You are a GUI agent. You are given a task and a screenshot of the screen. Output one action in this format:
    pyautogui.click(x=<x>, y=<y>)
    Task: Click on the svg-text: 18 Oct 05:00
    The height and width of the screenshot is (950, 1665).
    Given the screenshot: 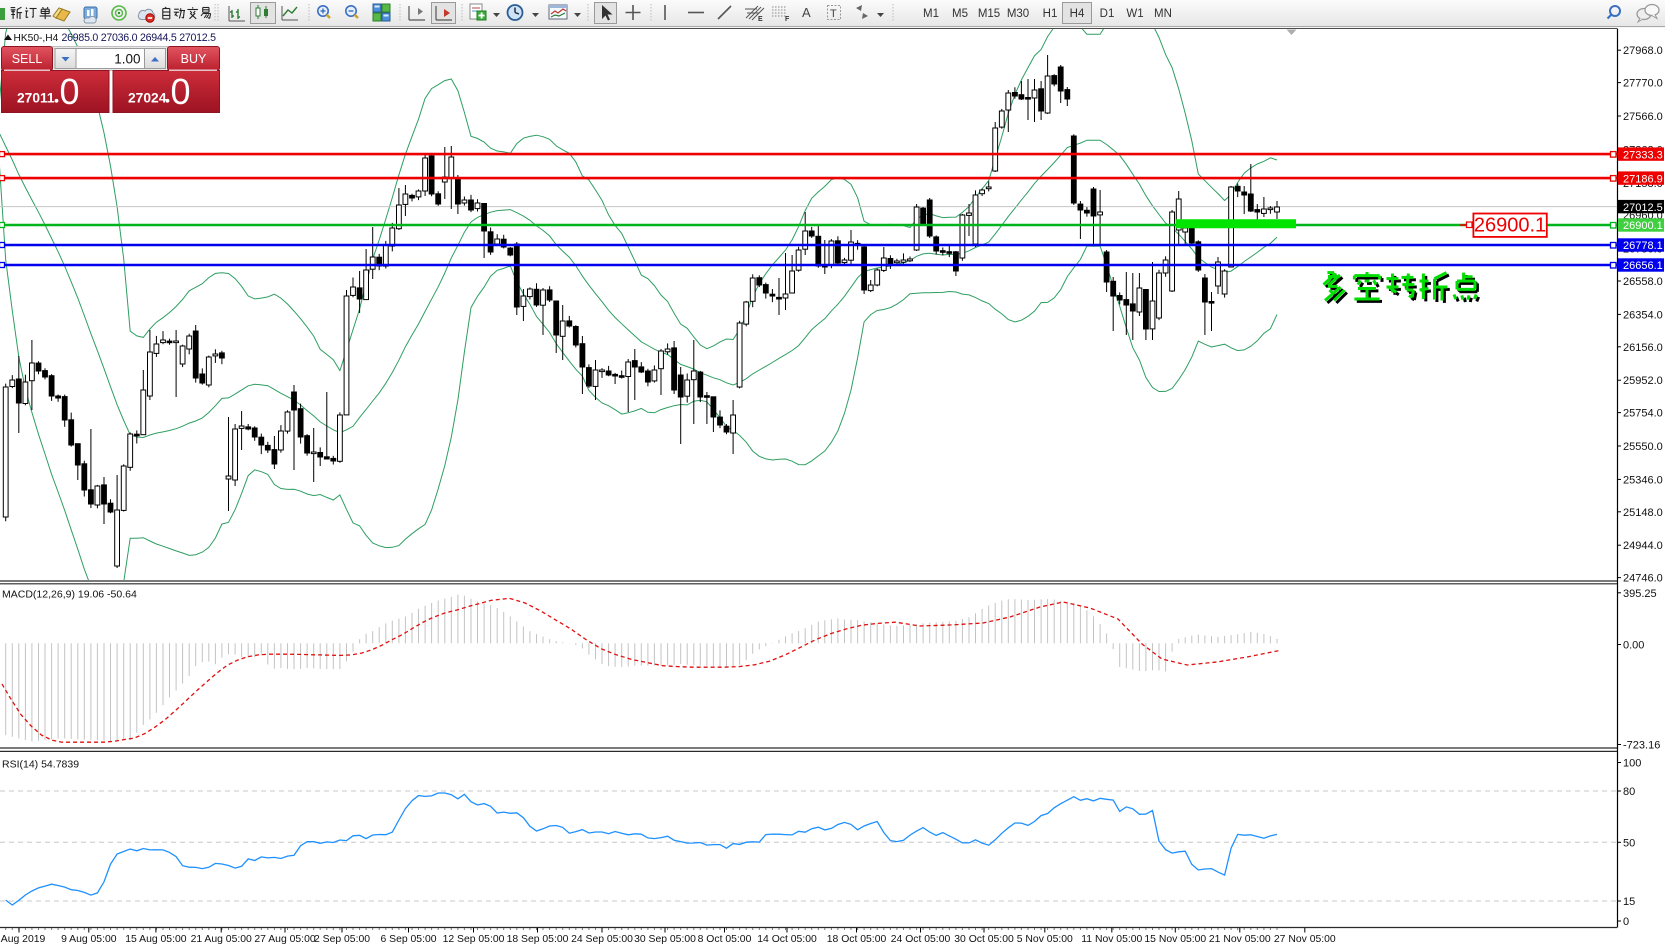 What is the action you would take?
    pyautogui.click(x=857, y=939)
    